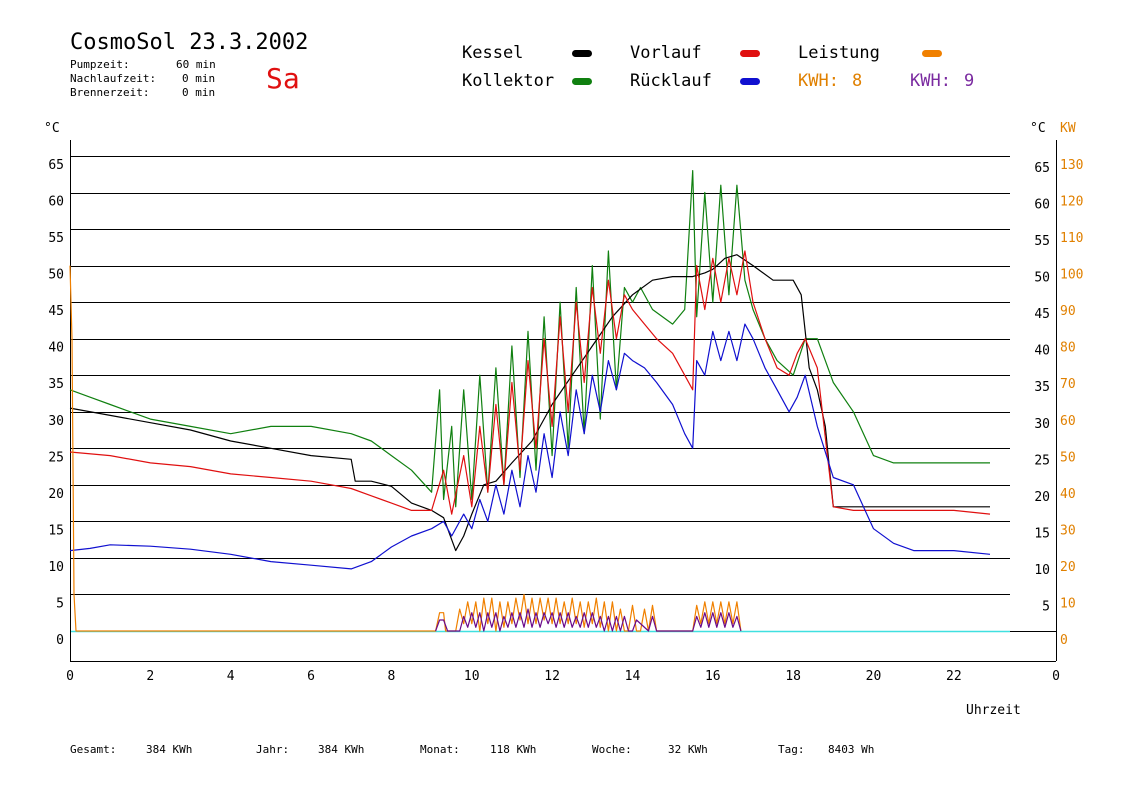 The width and height of the screenshot is (1148, 812). What do you see at coordinates (1071, 275) in the screenshot?
I see `y2-tick-100: 100` at bounding box center [1071, 275].